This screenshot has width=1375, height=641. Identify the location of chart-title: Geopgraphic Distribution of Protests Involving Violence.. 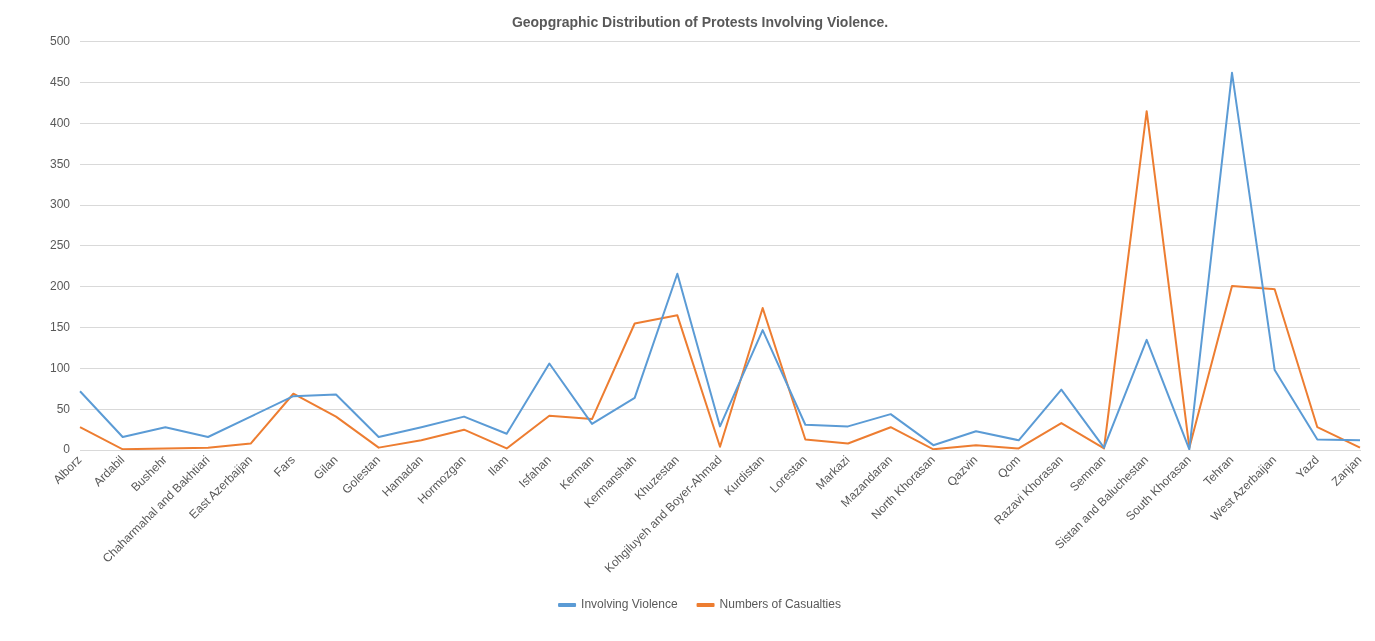
(700, 22).